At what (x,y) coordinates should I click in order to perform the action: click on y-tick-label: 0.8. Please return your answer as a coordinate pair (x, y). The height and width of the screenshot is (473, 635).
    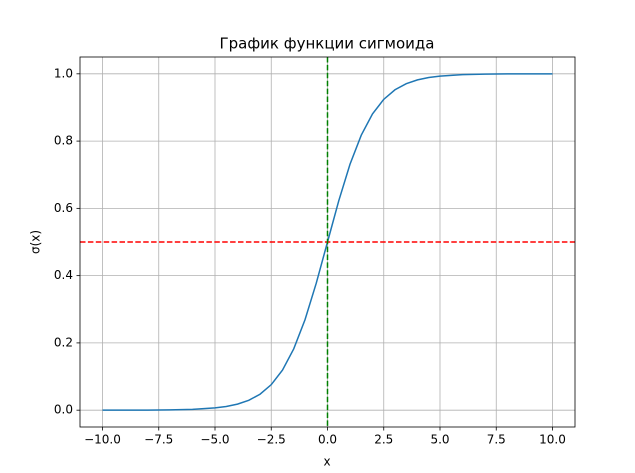
    Looking at the image, I should click on (63, 141).